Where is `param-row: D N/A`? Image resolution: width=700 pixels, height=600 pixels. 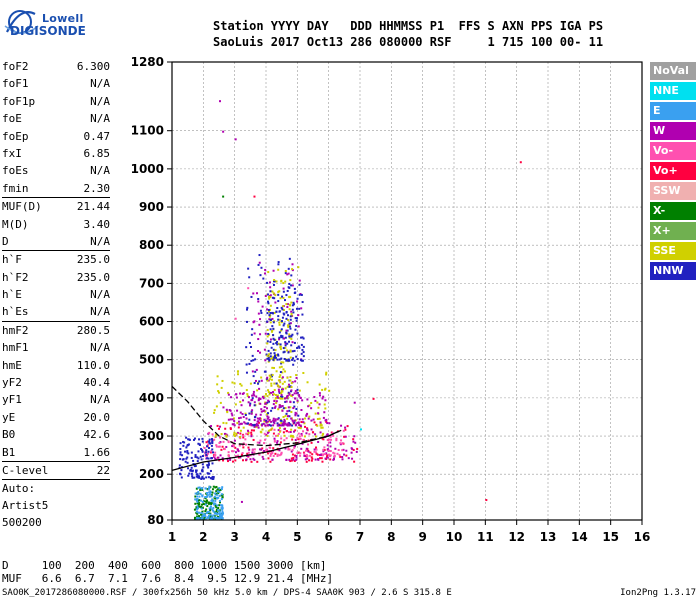
param-row: D N/A is located at coordinates (56, 241).